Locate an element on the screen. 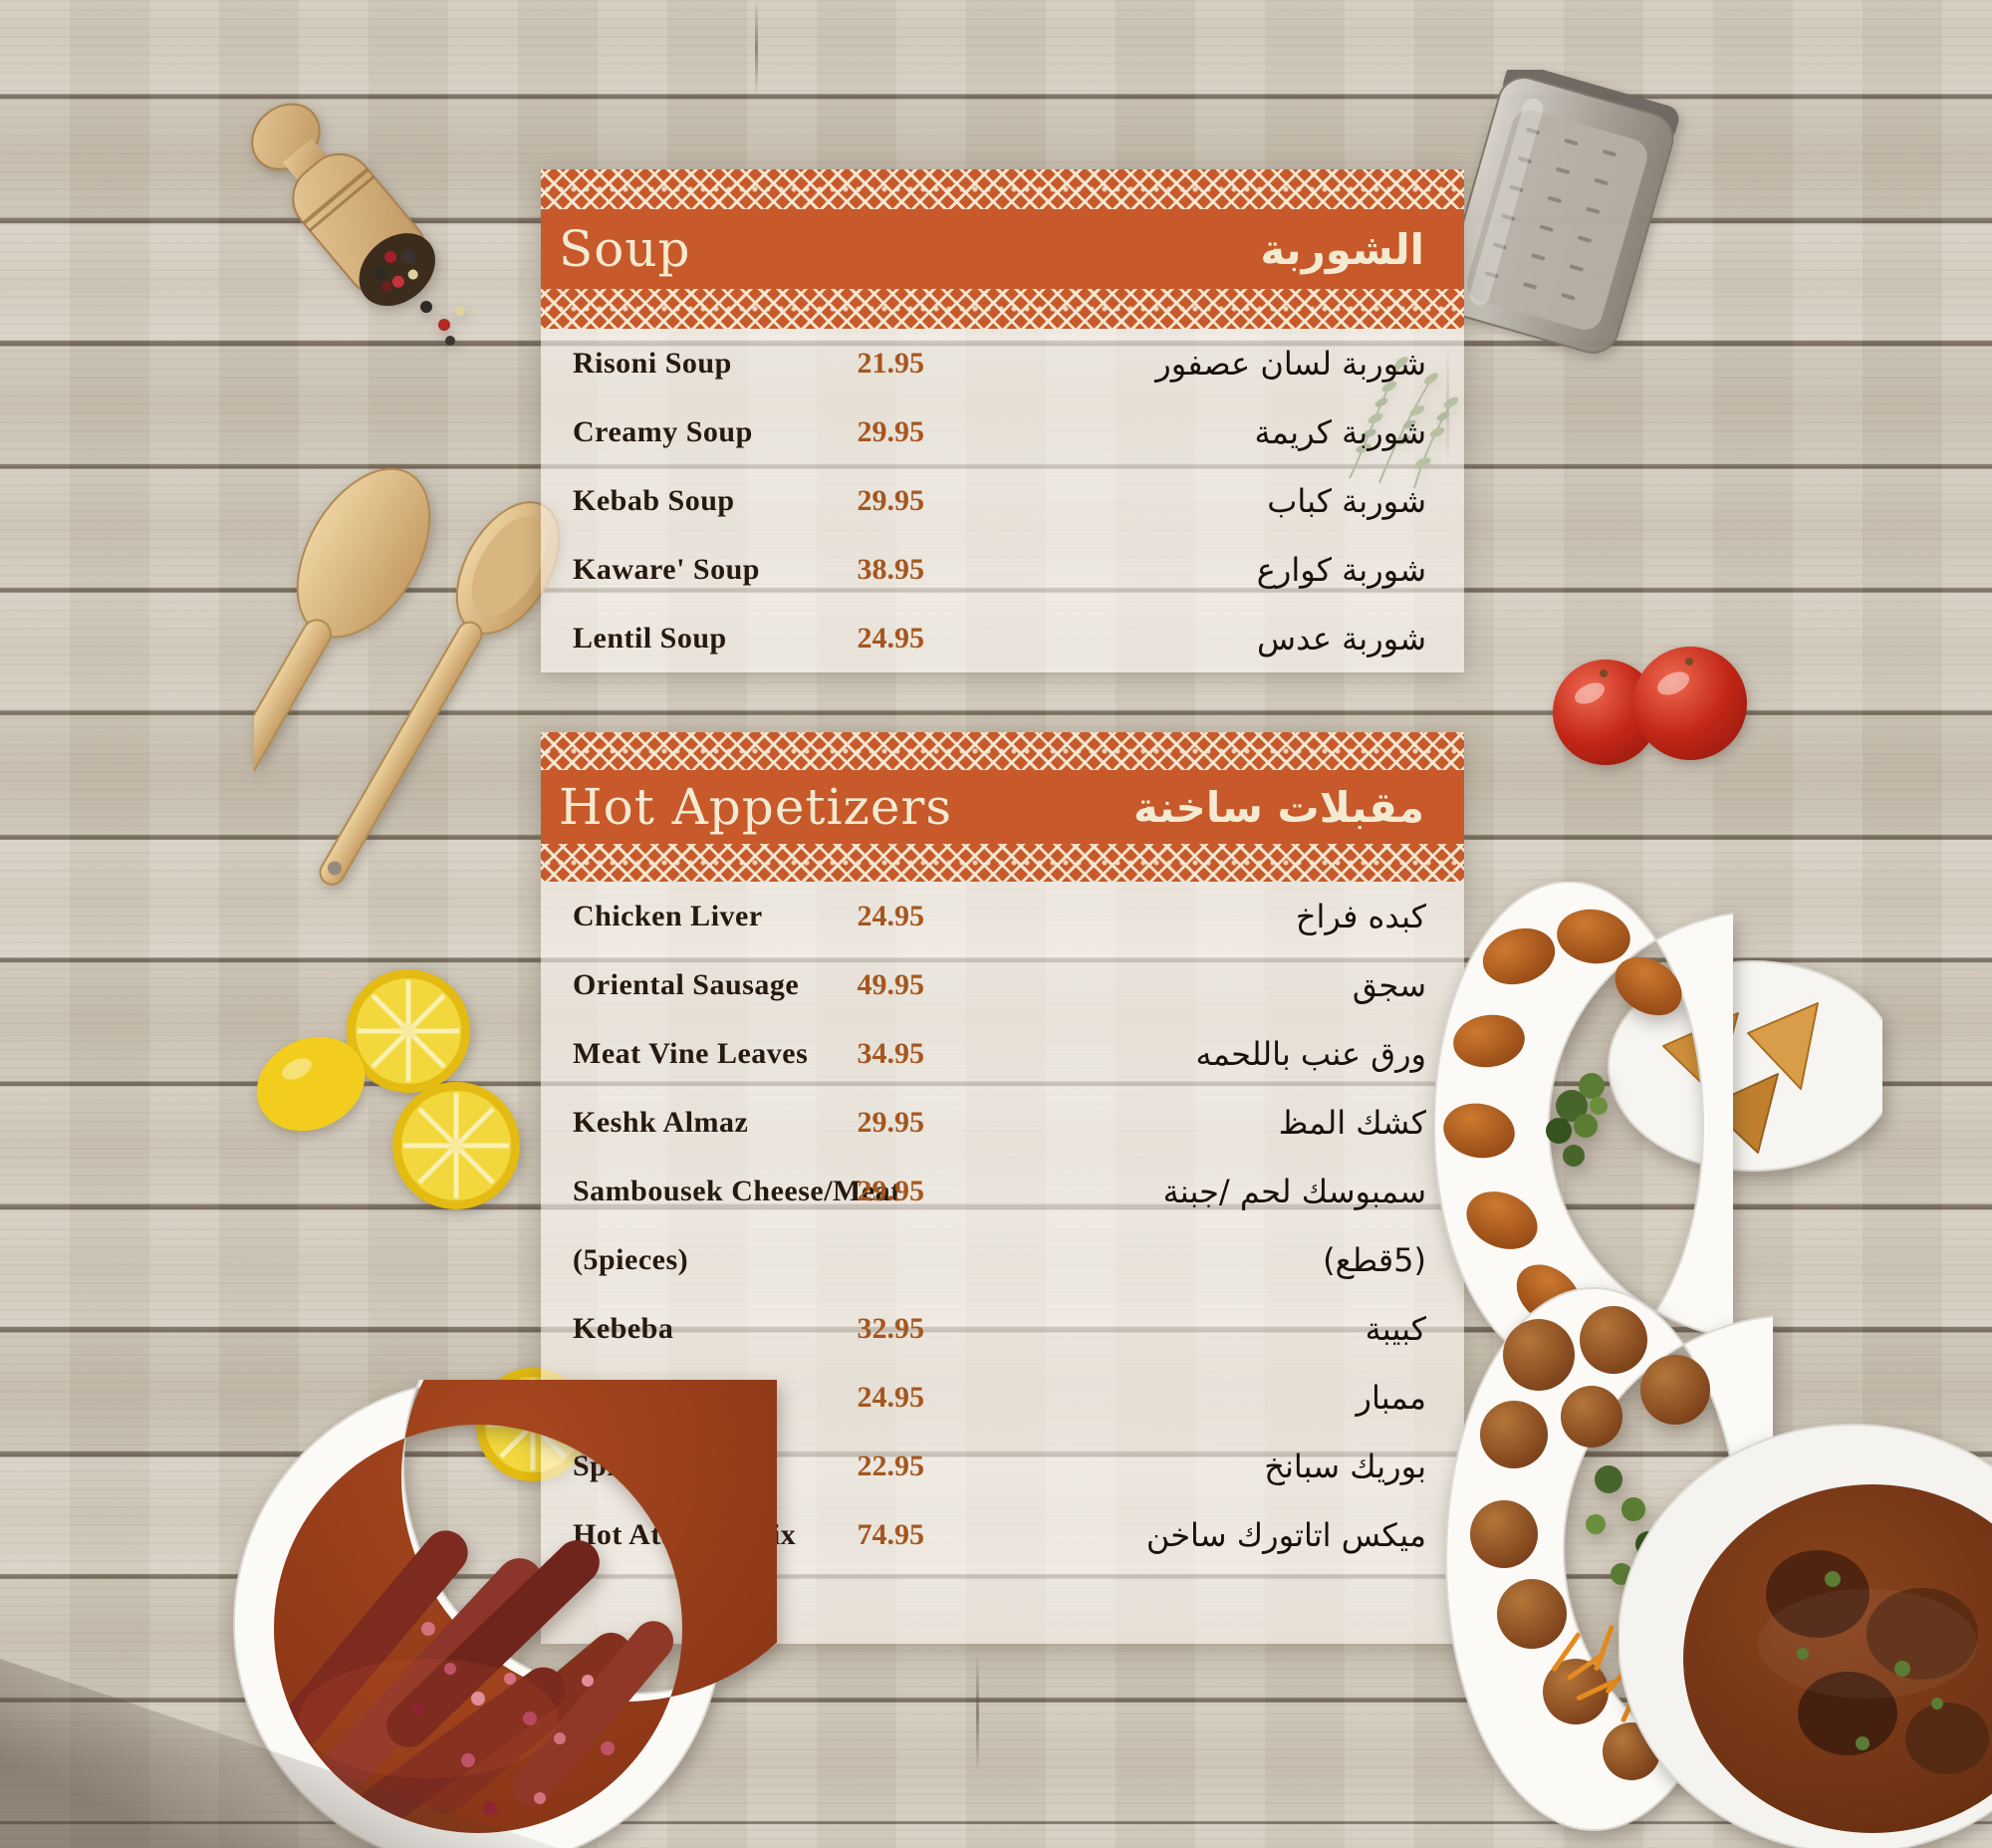  wooden-spice-scoop-image is located at coordinates (358, 225).